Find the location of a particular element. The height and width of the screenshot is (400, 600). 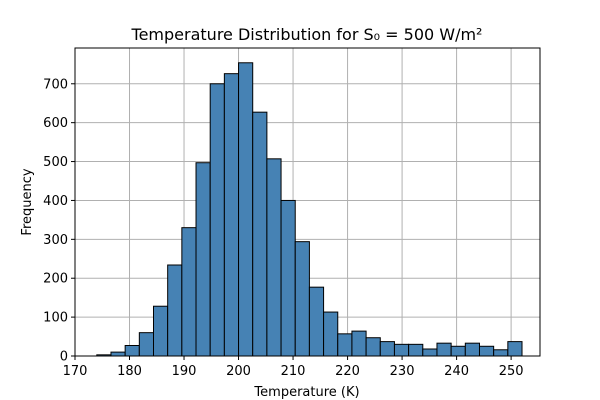

y-tick-label: 300 is located at coordinates (55, 240).